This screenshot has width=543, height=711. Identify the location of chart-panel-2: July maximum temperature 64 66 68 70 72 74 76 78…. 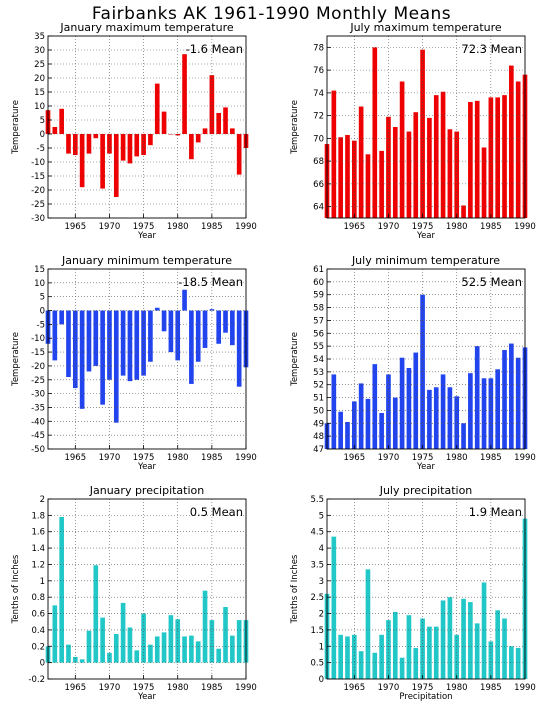
(413, 131).